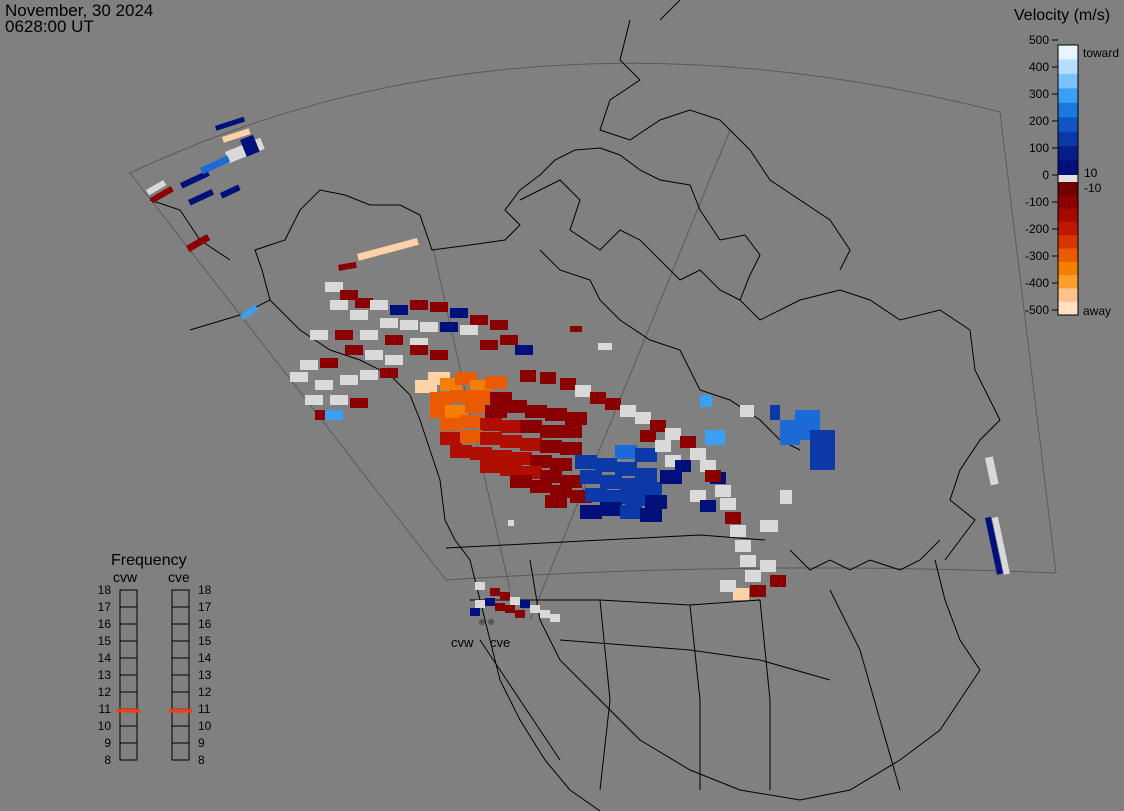 The height and width of the screenshot is (811, 1124). What do you see at coordinates (1097, 311) in the screenshot?
I see `colorbar-away-label: away` at bounding box center [1097, 311].